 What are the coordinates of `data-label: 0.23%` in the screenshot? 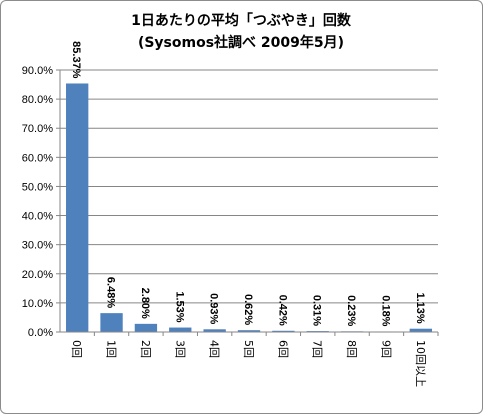 It's located at (351, 310).